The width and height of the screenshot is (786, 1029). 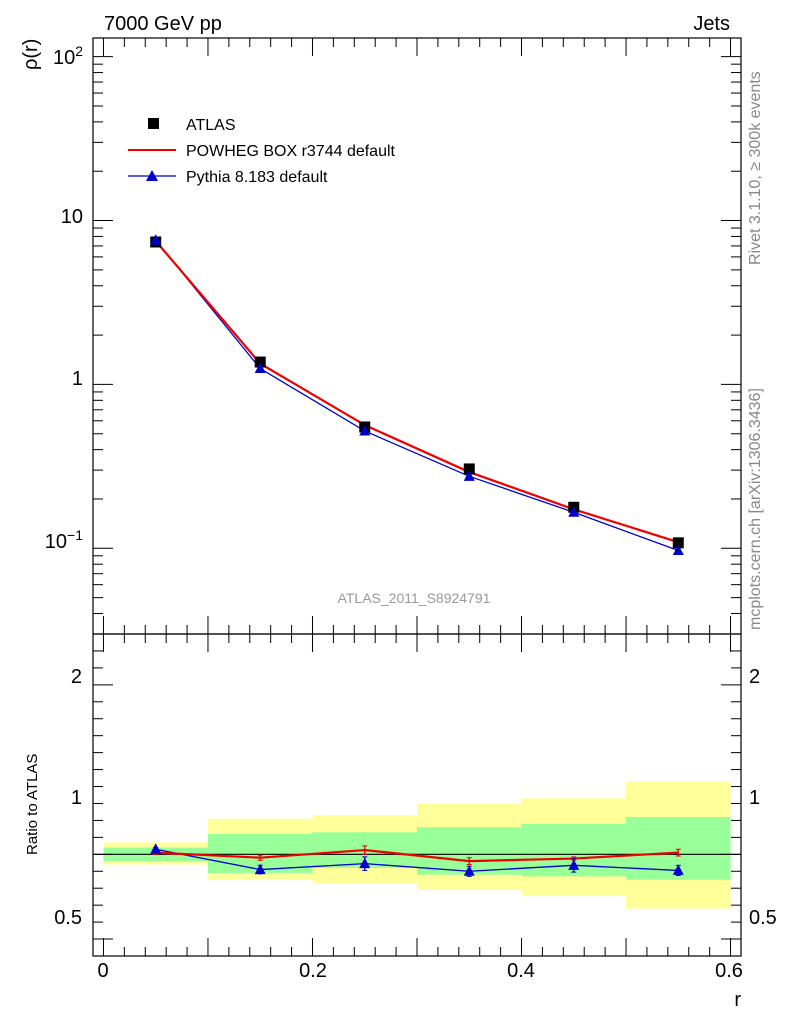 What do you see at coordinates (754, 677) in the screenshot?
I see `ratio-y-tick-label-2-right: 2` at bounding box center [754, 677].